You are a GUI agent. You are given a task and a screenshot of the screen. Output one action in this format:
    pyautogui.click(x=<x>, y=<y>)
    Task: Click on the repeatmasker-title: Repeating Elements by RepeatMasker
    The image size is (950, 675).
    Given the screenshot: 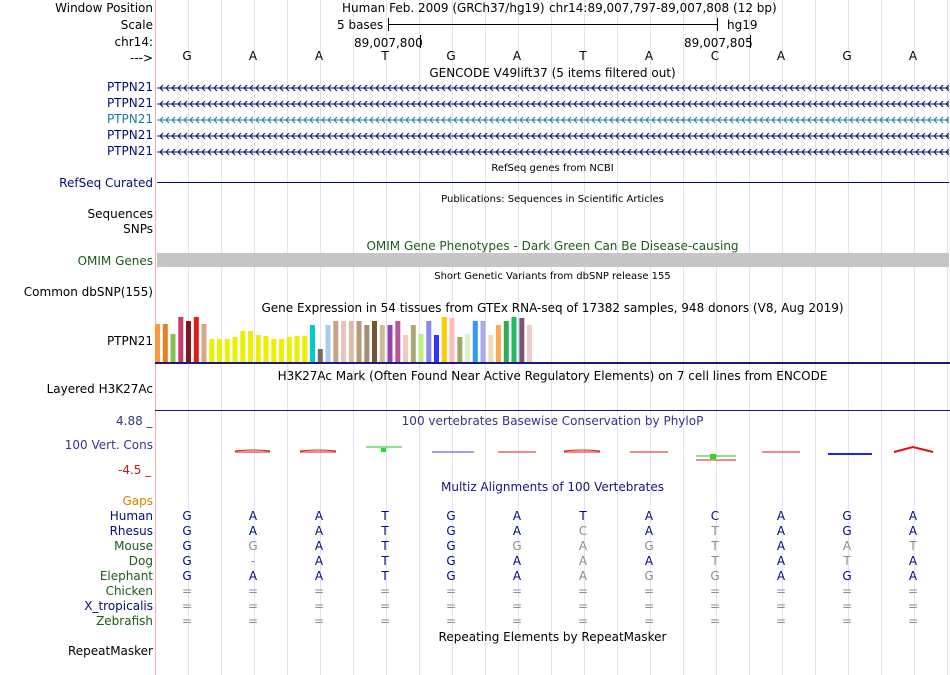 What is the action you would take?
    pyautogui.click(x=552, y=637)
    